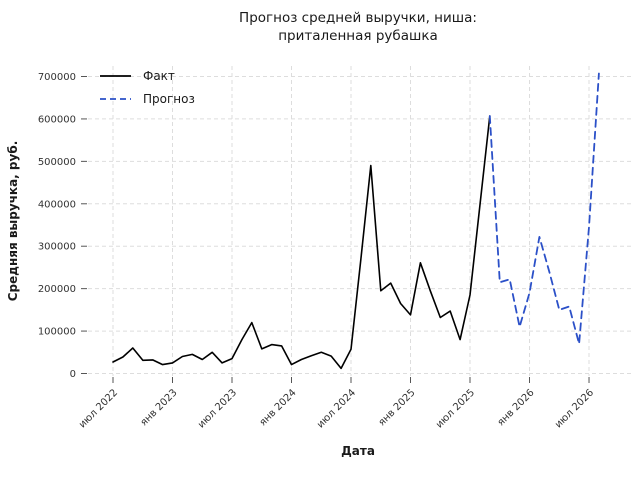 This screenshot has width=640, height=480. I want to click on x-tick-label: янв 2024, so click(278, 407).